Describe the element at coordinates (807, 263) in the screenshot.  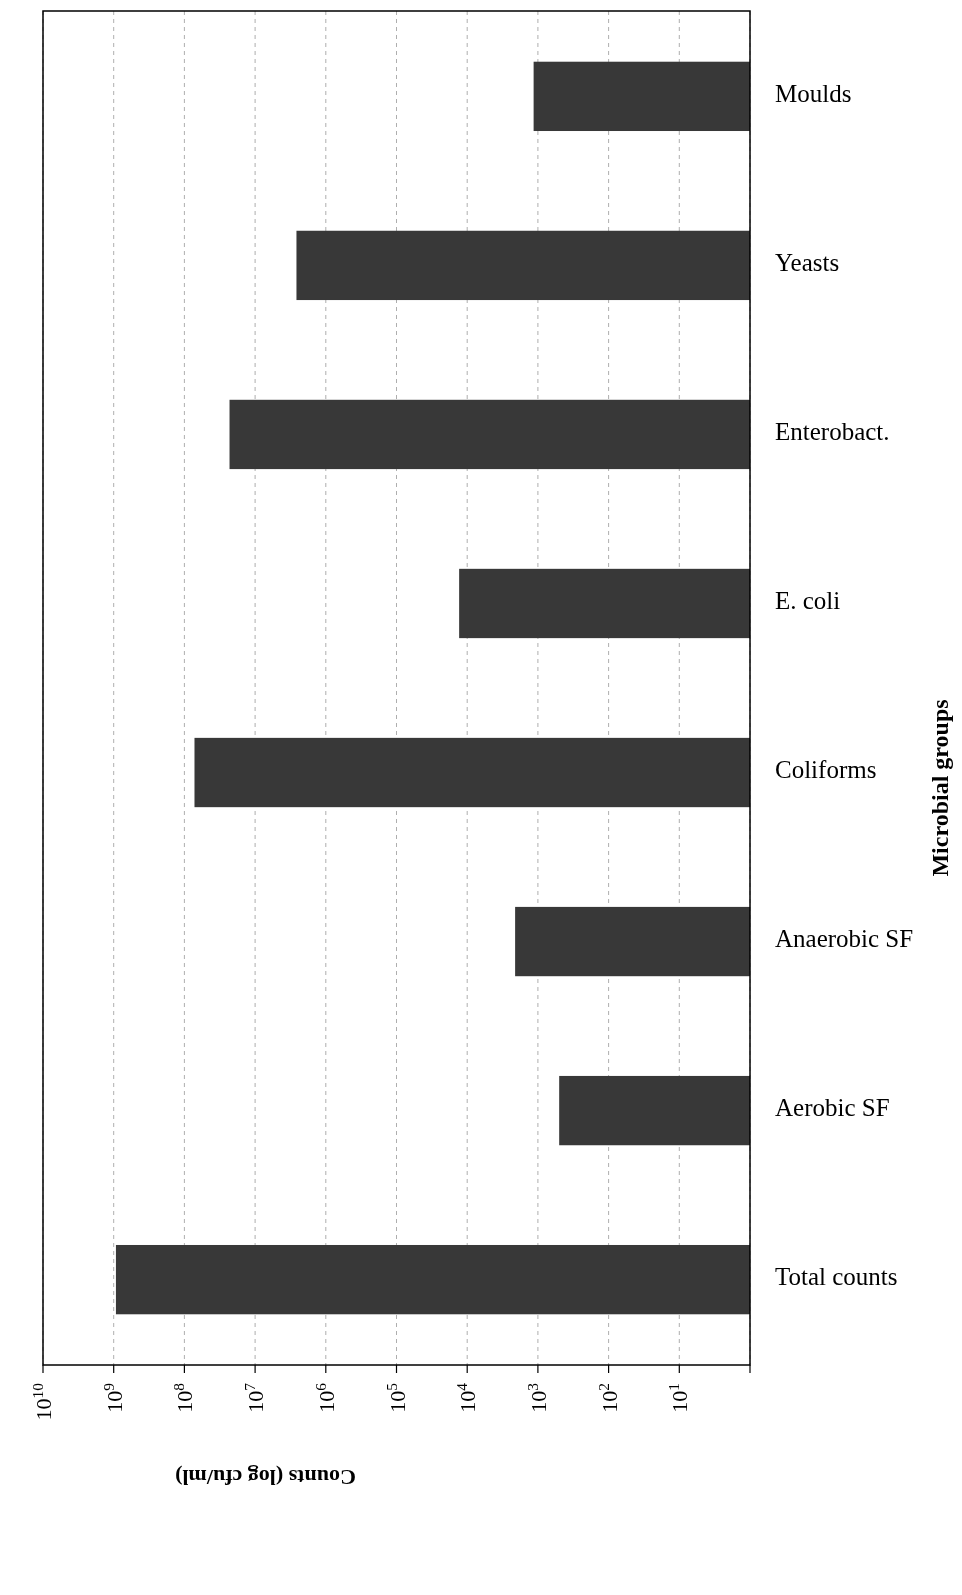
I see `y-tick-label: Yeasts` at that location.